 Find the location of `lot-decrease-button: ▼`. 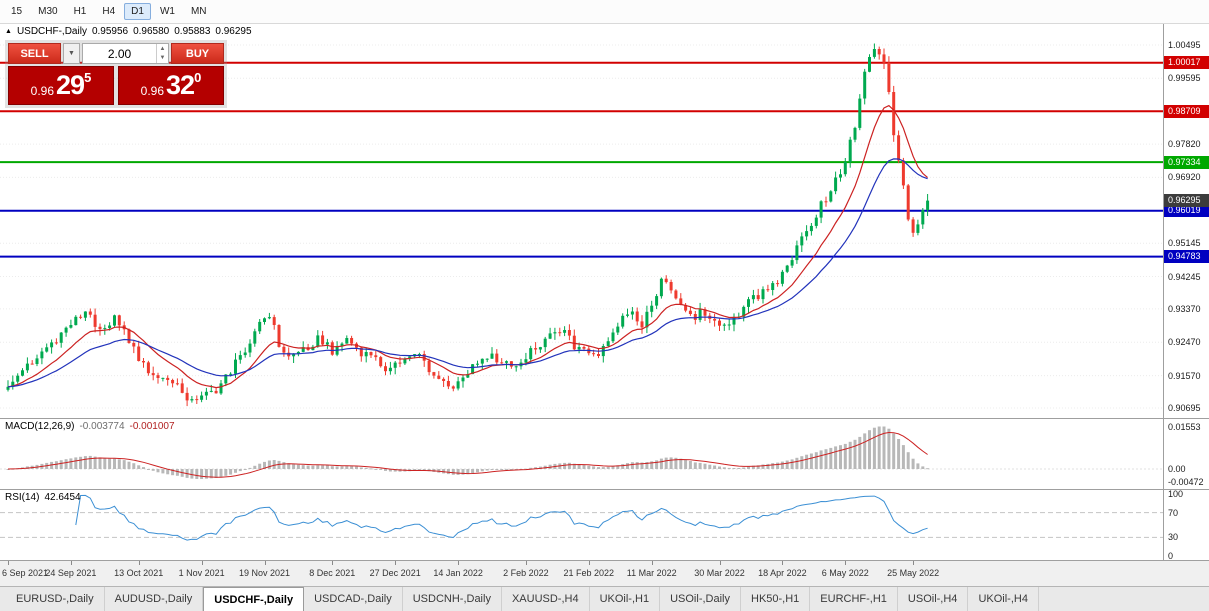

lot-decrease-button: ▼ is located at coordinates (162, 58).